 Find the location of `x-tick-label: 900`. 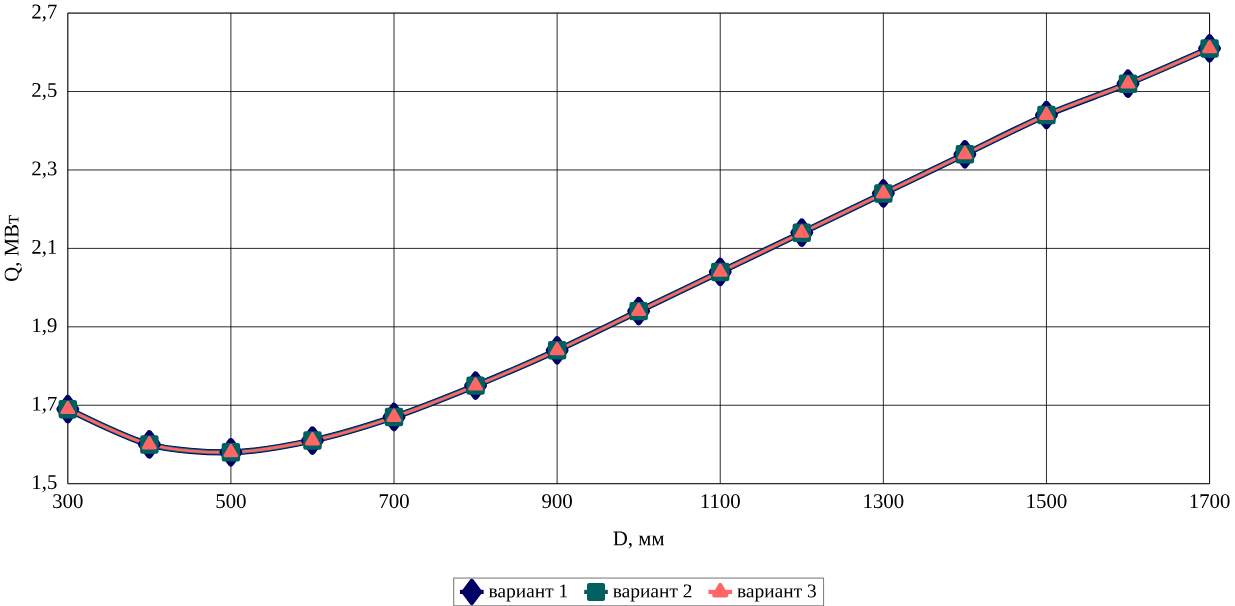

x-tick-label: 900 is located at coordinates (557, 501).